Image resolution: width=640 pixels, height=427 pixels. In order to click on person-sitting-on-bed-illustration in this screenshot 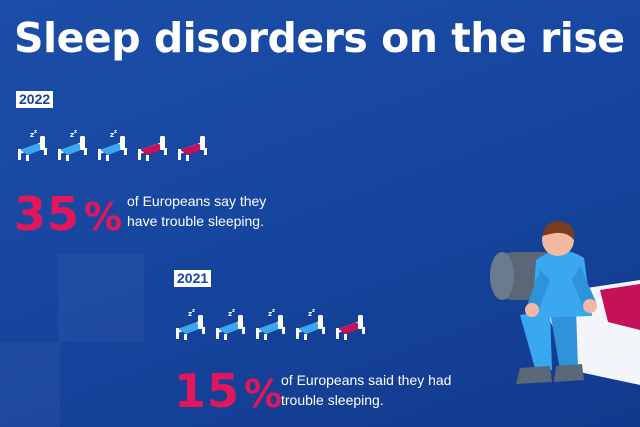, I will do `click(565, 303)`.